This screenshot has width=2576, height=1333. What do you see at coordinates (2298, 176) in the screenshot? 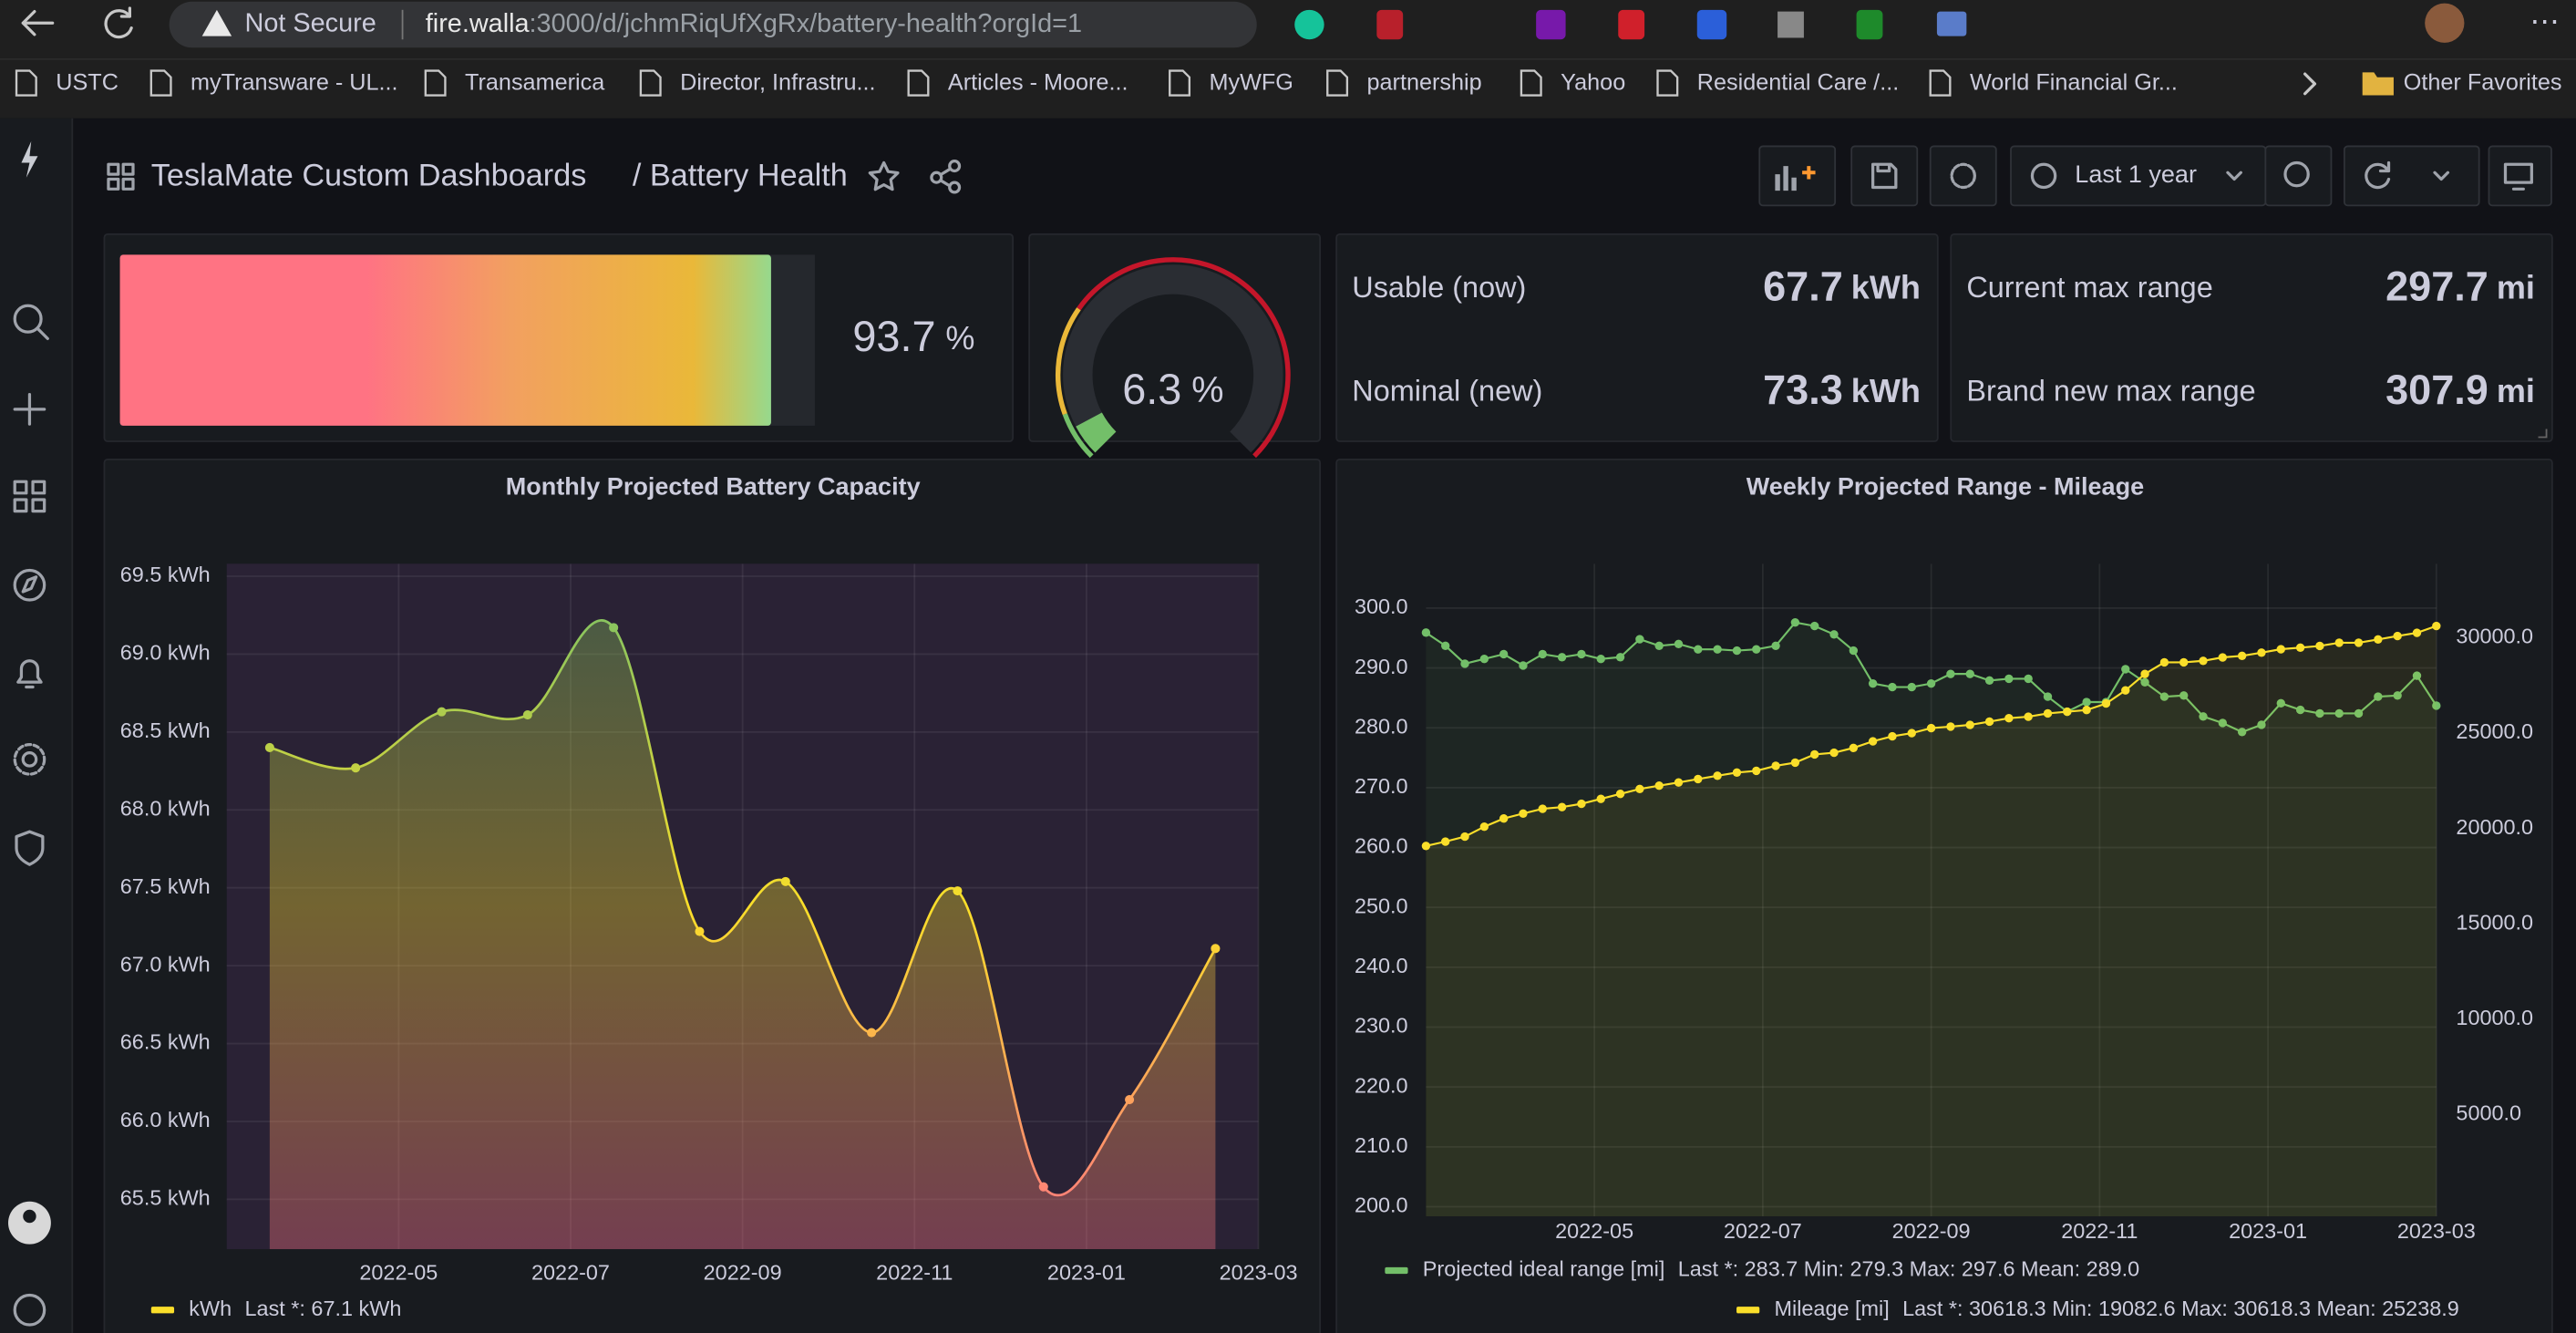
I see `zoom-out-button` at bounding box center [2298, 176].